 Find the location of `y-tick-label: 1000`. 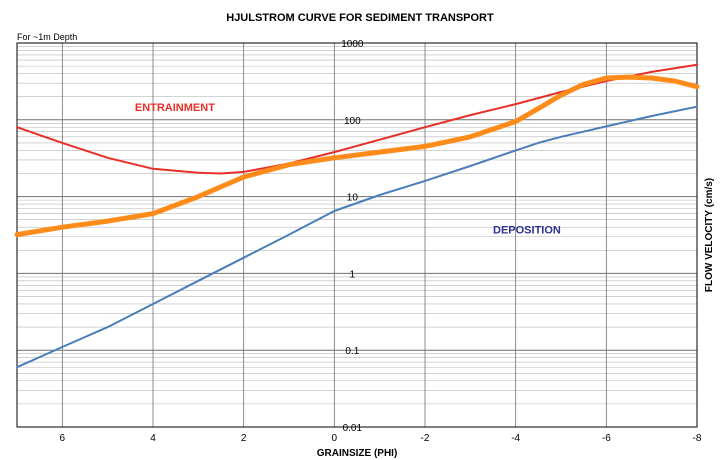

y-tick-label: 1000 is located at coordinates (352, 44).